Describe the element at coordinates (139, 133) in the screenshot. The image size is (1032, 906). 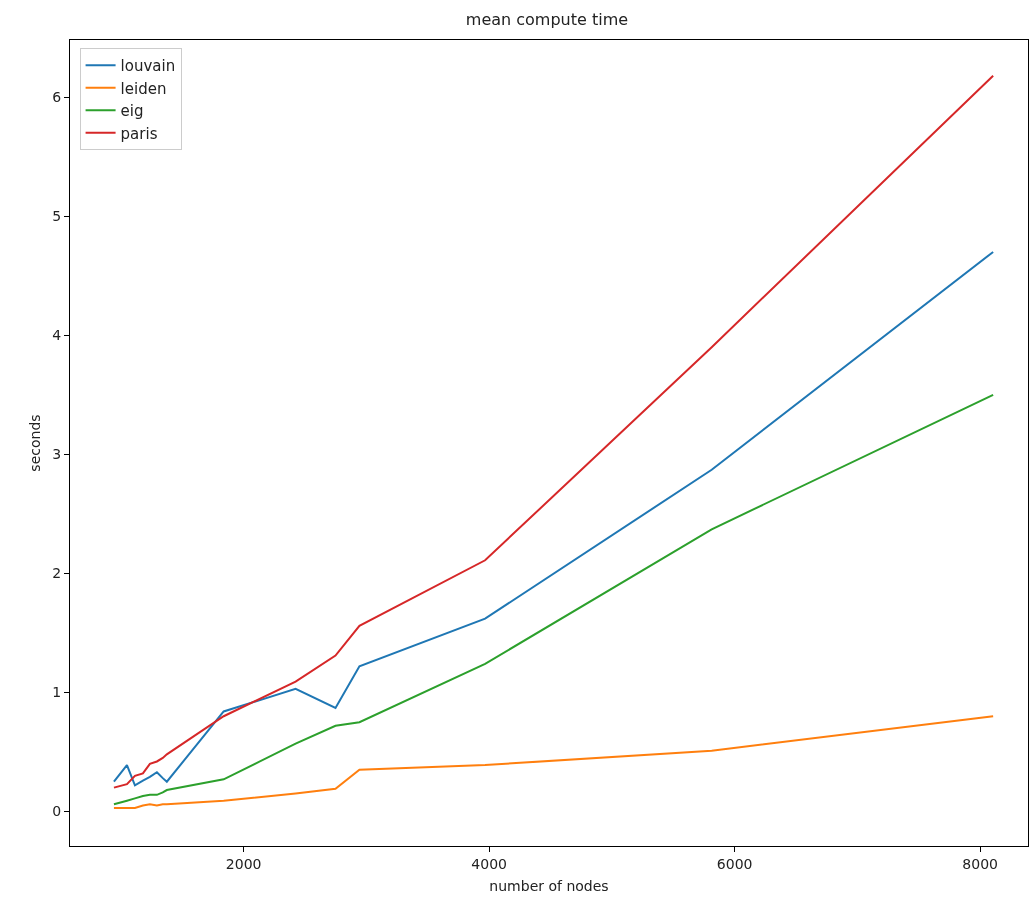
I see `legend-label: paris` at that location.